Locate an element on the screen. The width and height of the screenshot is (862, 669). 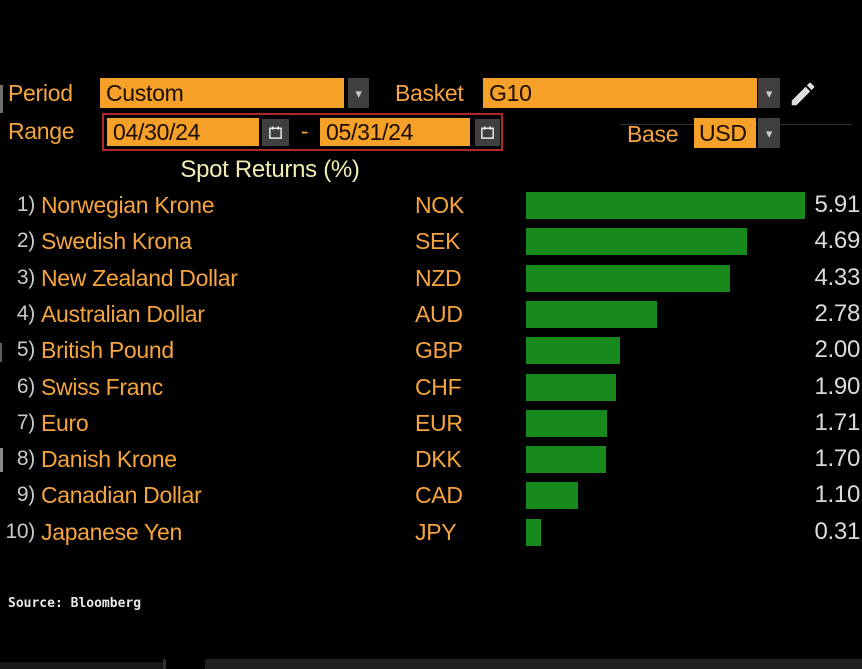
row-value: 1.70 is located at coordinates (837, 458).